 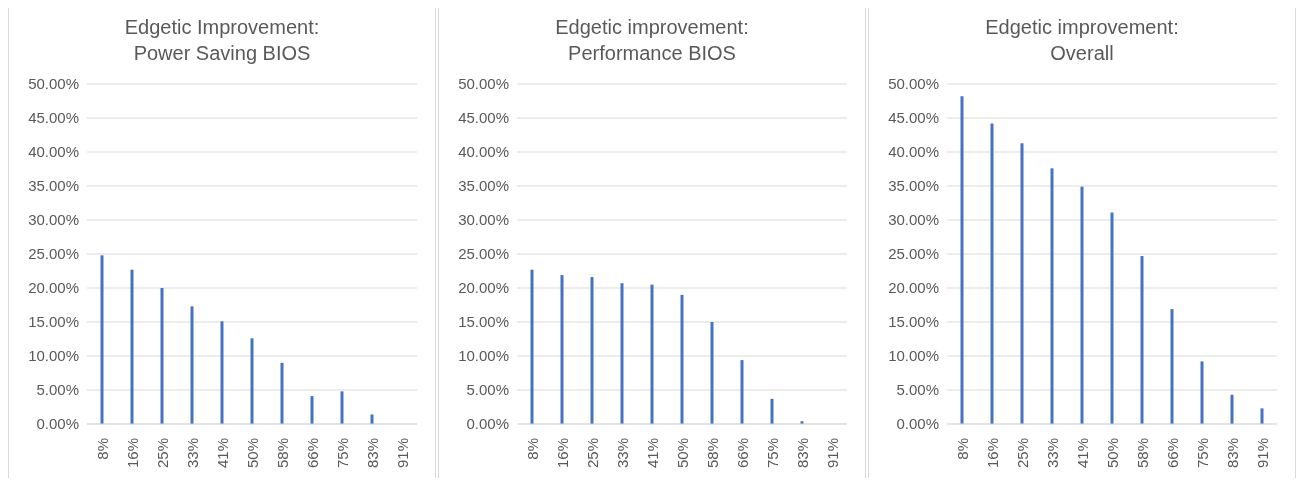 I want to click on chart-title: Edgetic Improvement: Power Saving BIOS, so click(x=222, y=40).